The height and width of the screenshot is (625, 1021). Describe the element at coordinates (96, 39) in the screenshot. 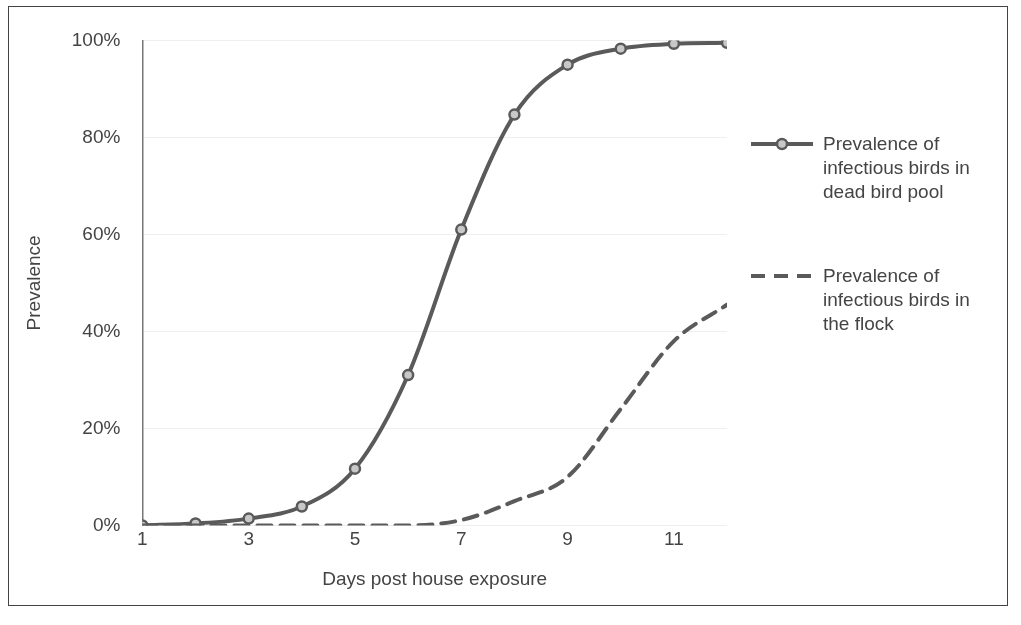

I see `y-tick-label: 100%` at that location.